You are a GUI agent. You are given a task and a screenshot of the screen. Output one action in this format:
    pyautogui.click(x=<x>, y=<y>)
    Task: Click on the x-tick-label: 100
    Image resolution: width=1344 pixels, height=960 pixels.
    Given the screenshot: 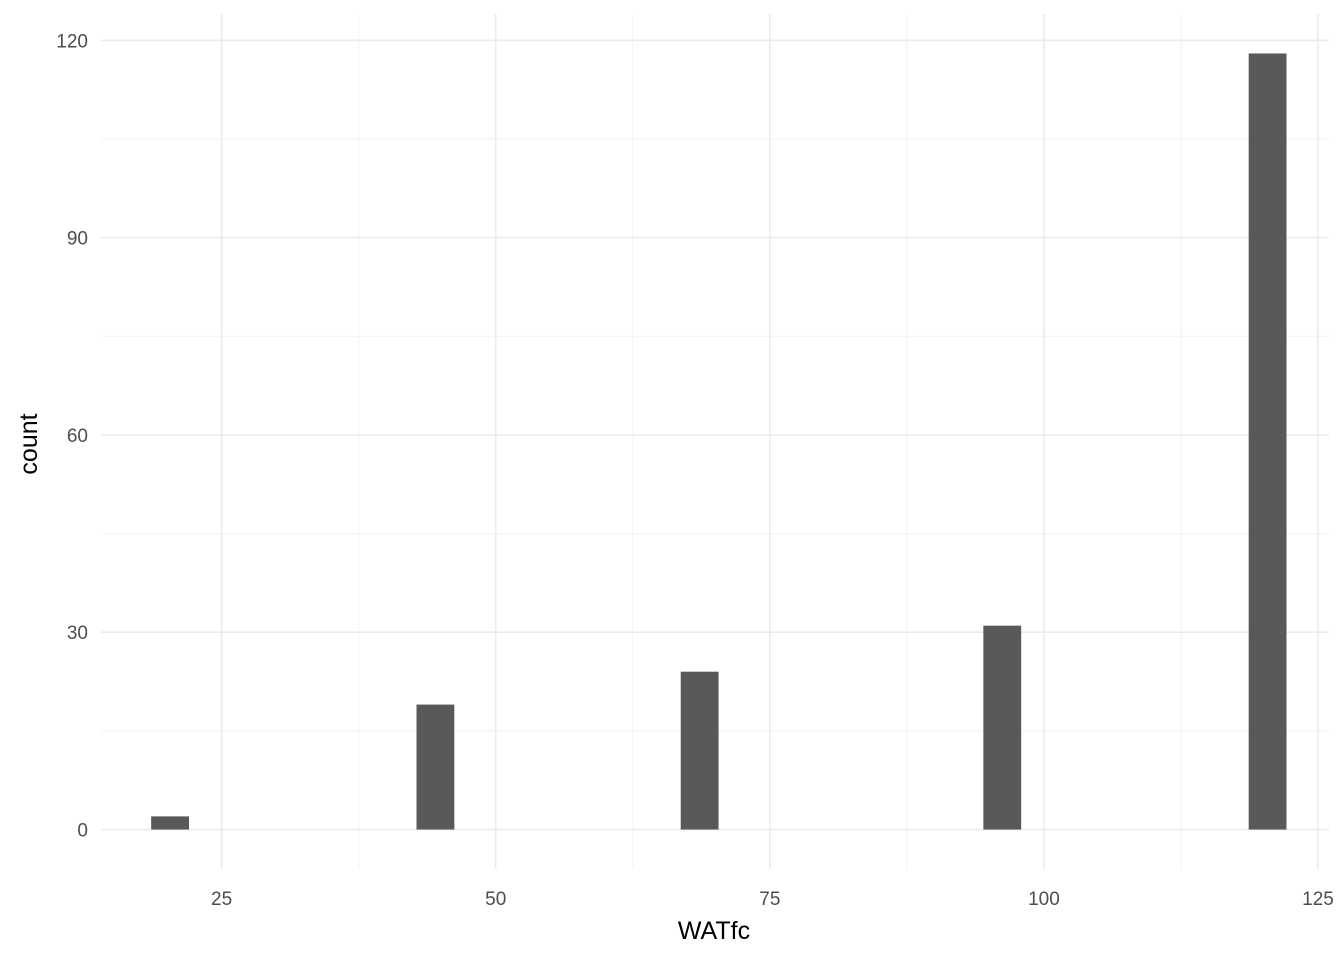 What is the action you would take?
    pyautogui.click(x=1044, y=899)
    